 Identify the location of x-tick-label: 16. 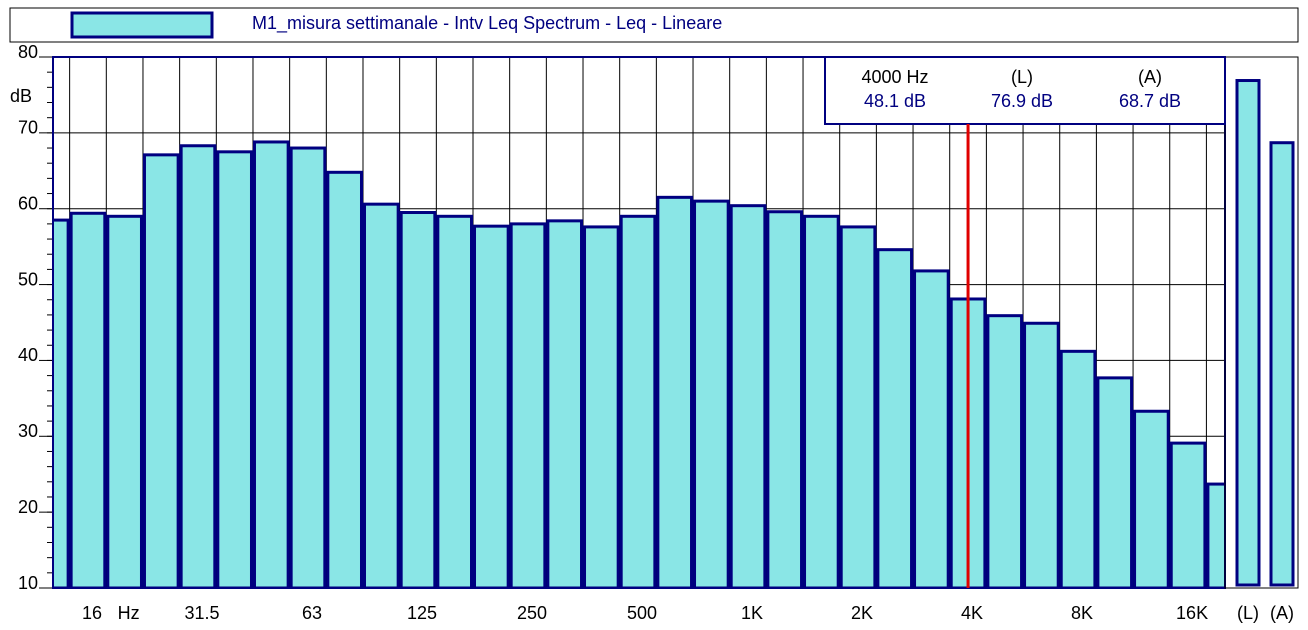
(92, 613).